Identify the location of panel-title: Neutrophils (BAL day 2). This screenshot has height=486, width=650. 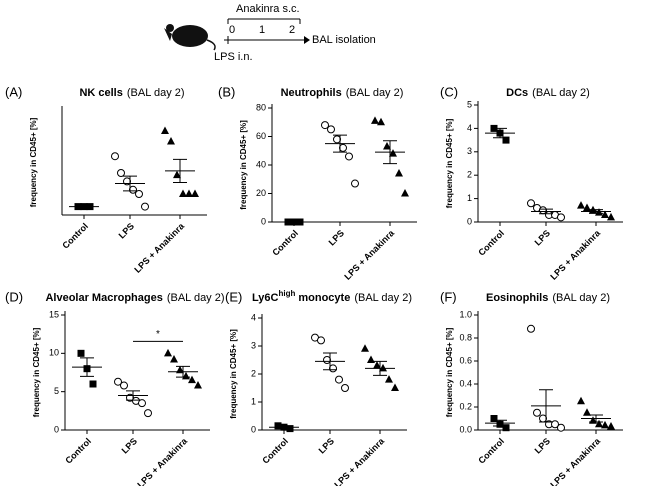
(342, 93).